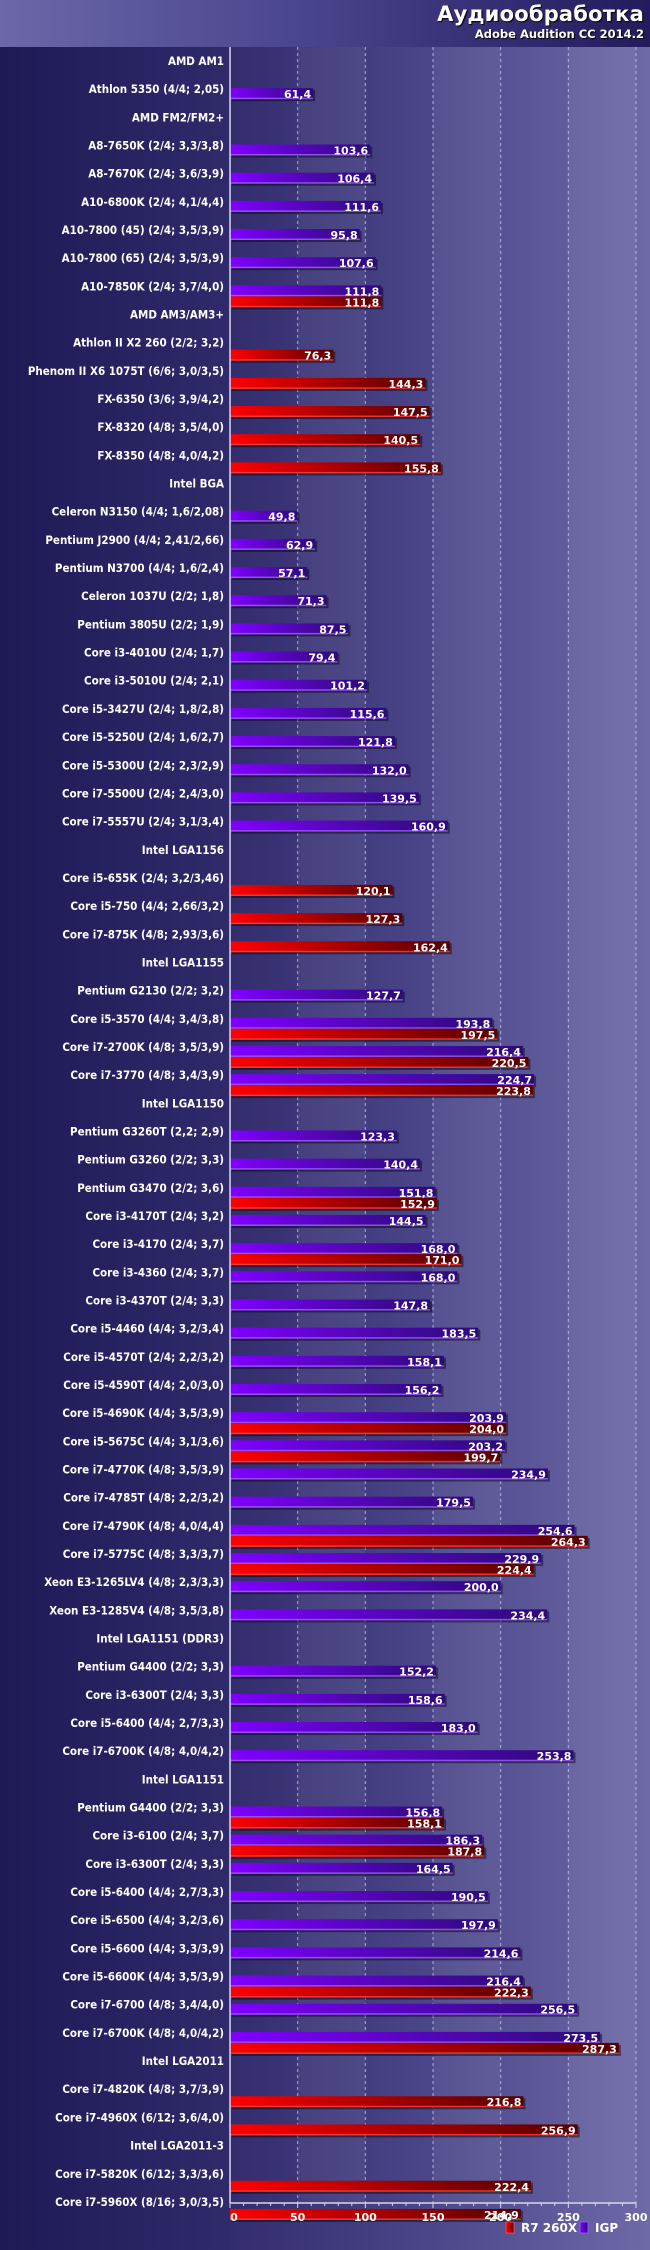 The image size is (650, 2250). Describe the element at coordinates (196, 484) in the screenshot. I see `group-label: Intel BGA` at that location.